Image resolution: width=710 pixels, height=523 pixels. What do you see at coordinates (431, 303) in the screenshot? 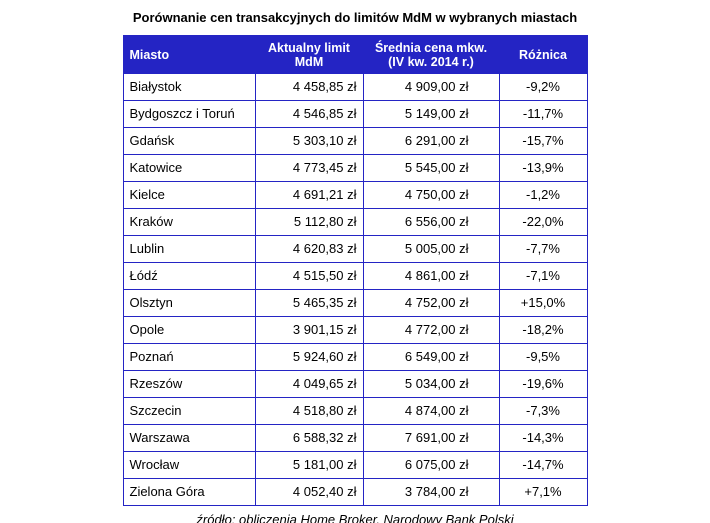
I see `price-cell: 4 752,00 zł` at bounding box center [431, 303].